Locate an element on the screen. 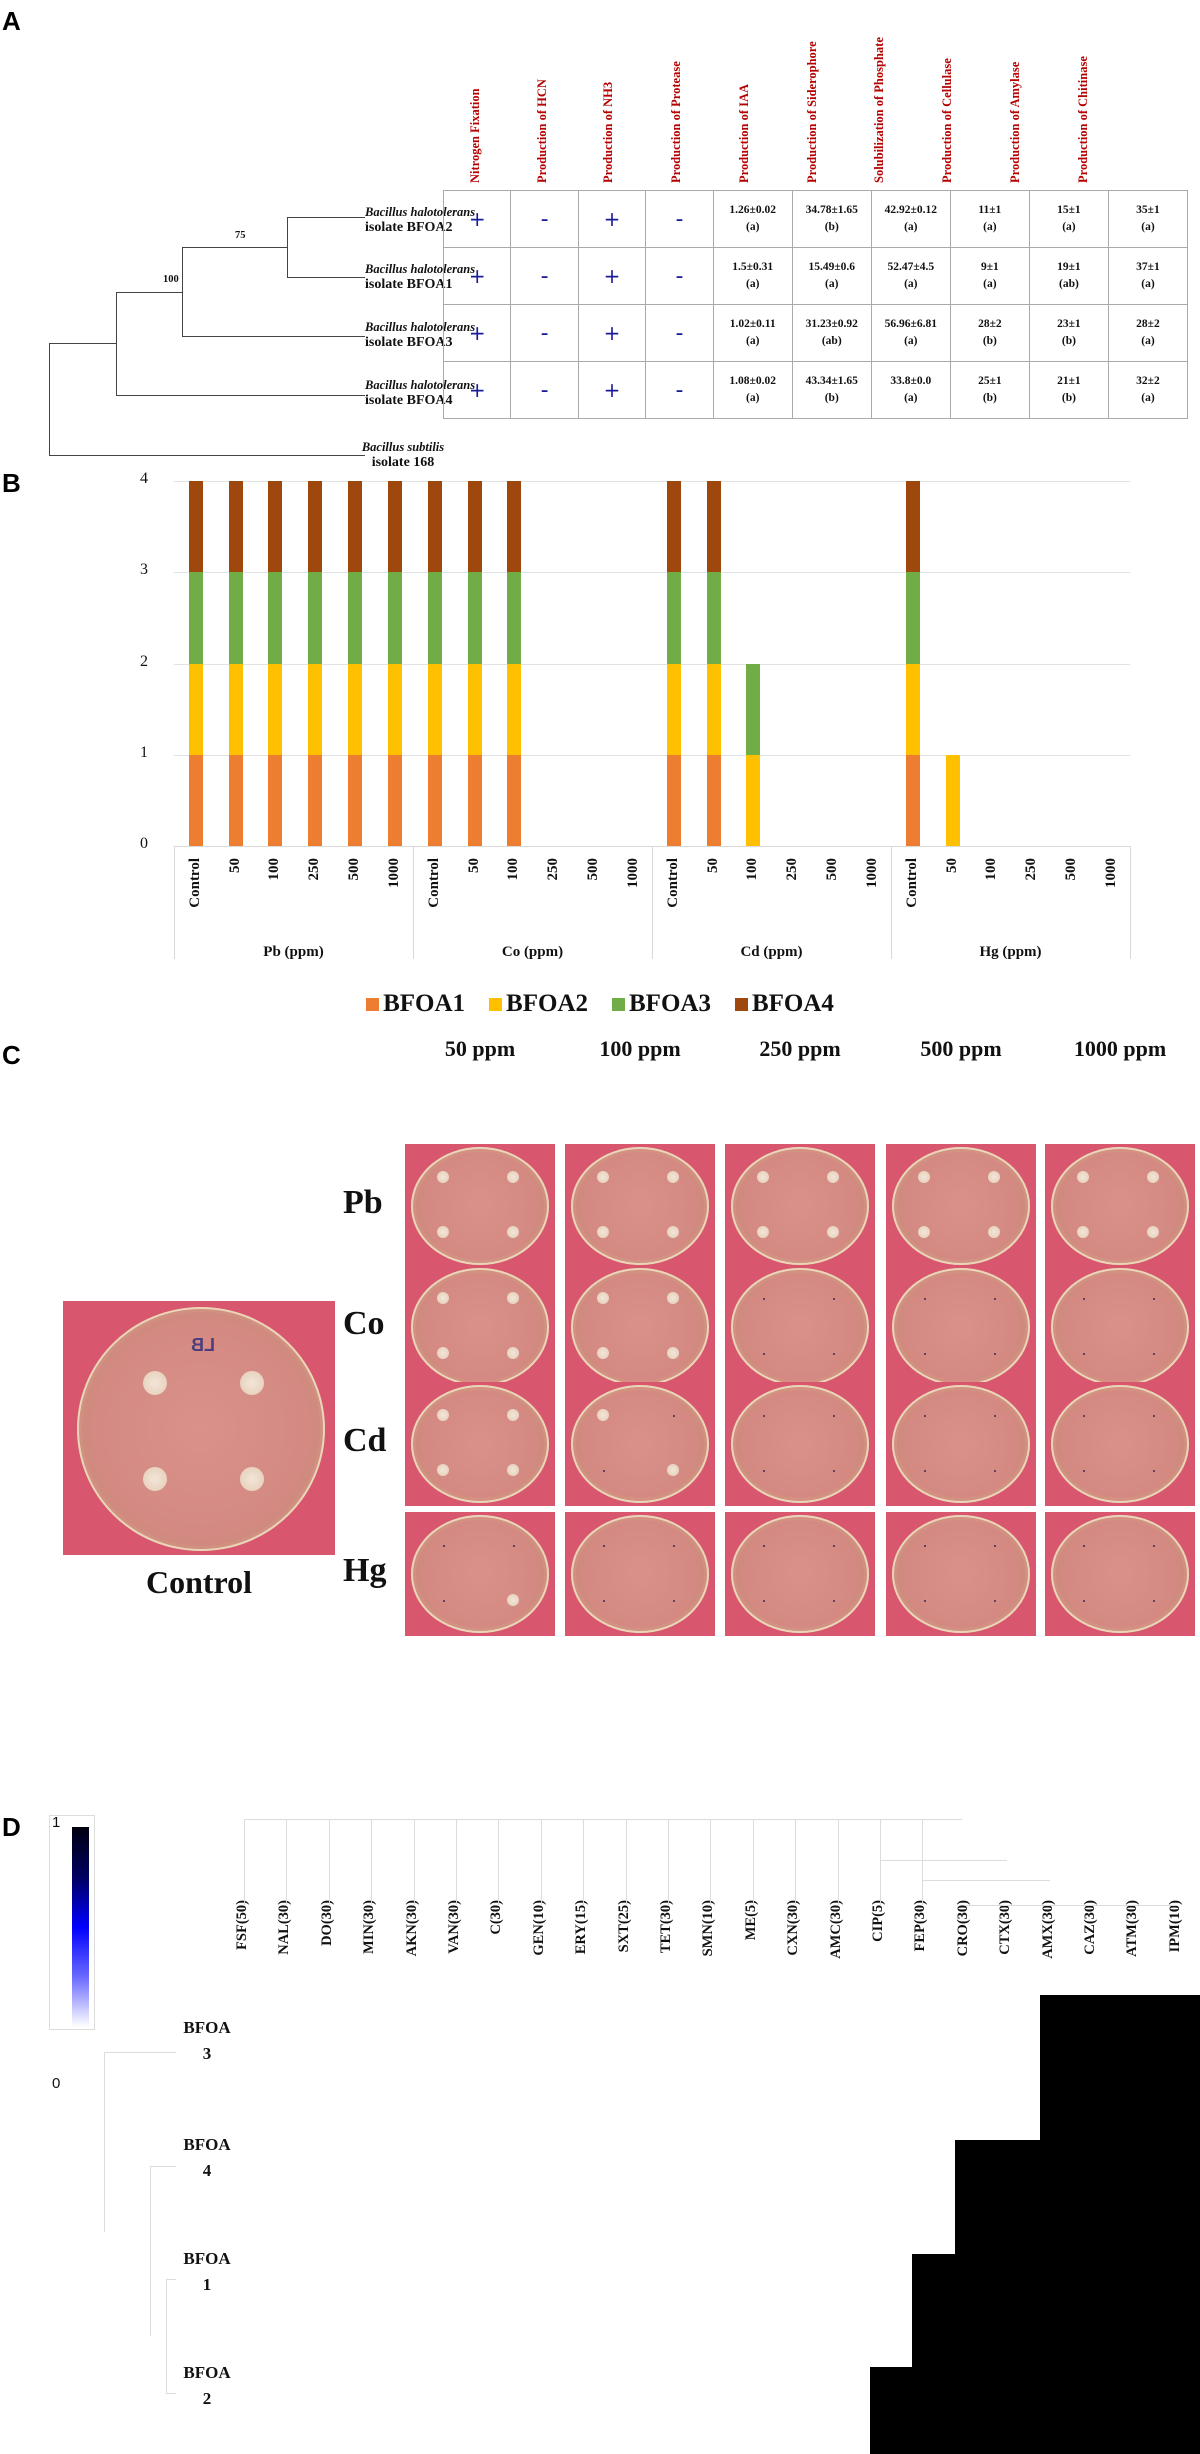 The width and height of the screenshot is (1200, 2454). cell-value: 9±1 is located at coordinates (989, 267).